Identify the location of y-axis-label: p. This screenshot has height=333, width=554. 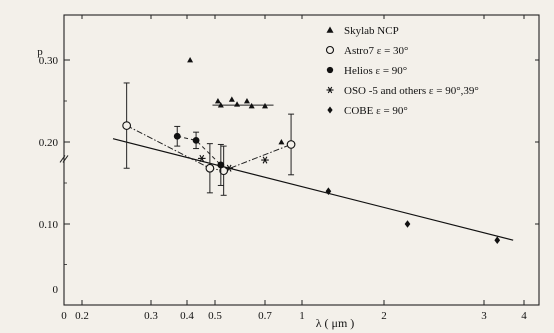
(40, 52).